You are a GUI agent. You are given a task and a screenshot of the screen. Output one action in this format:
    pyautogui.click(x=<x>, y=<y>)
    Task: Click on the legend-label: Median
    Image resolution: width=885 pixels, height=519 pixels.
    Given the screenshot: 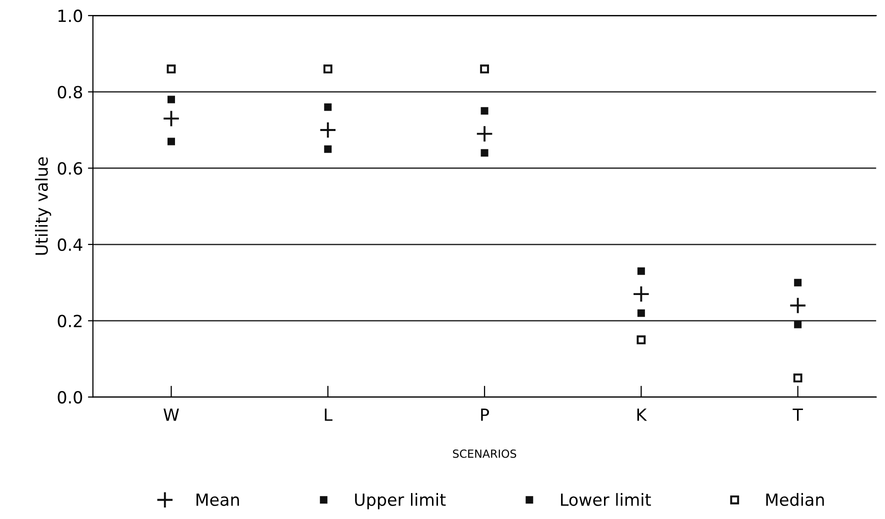 What is the action you would take?
    pyautogui.click(x=795, y=499)
    